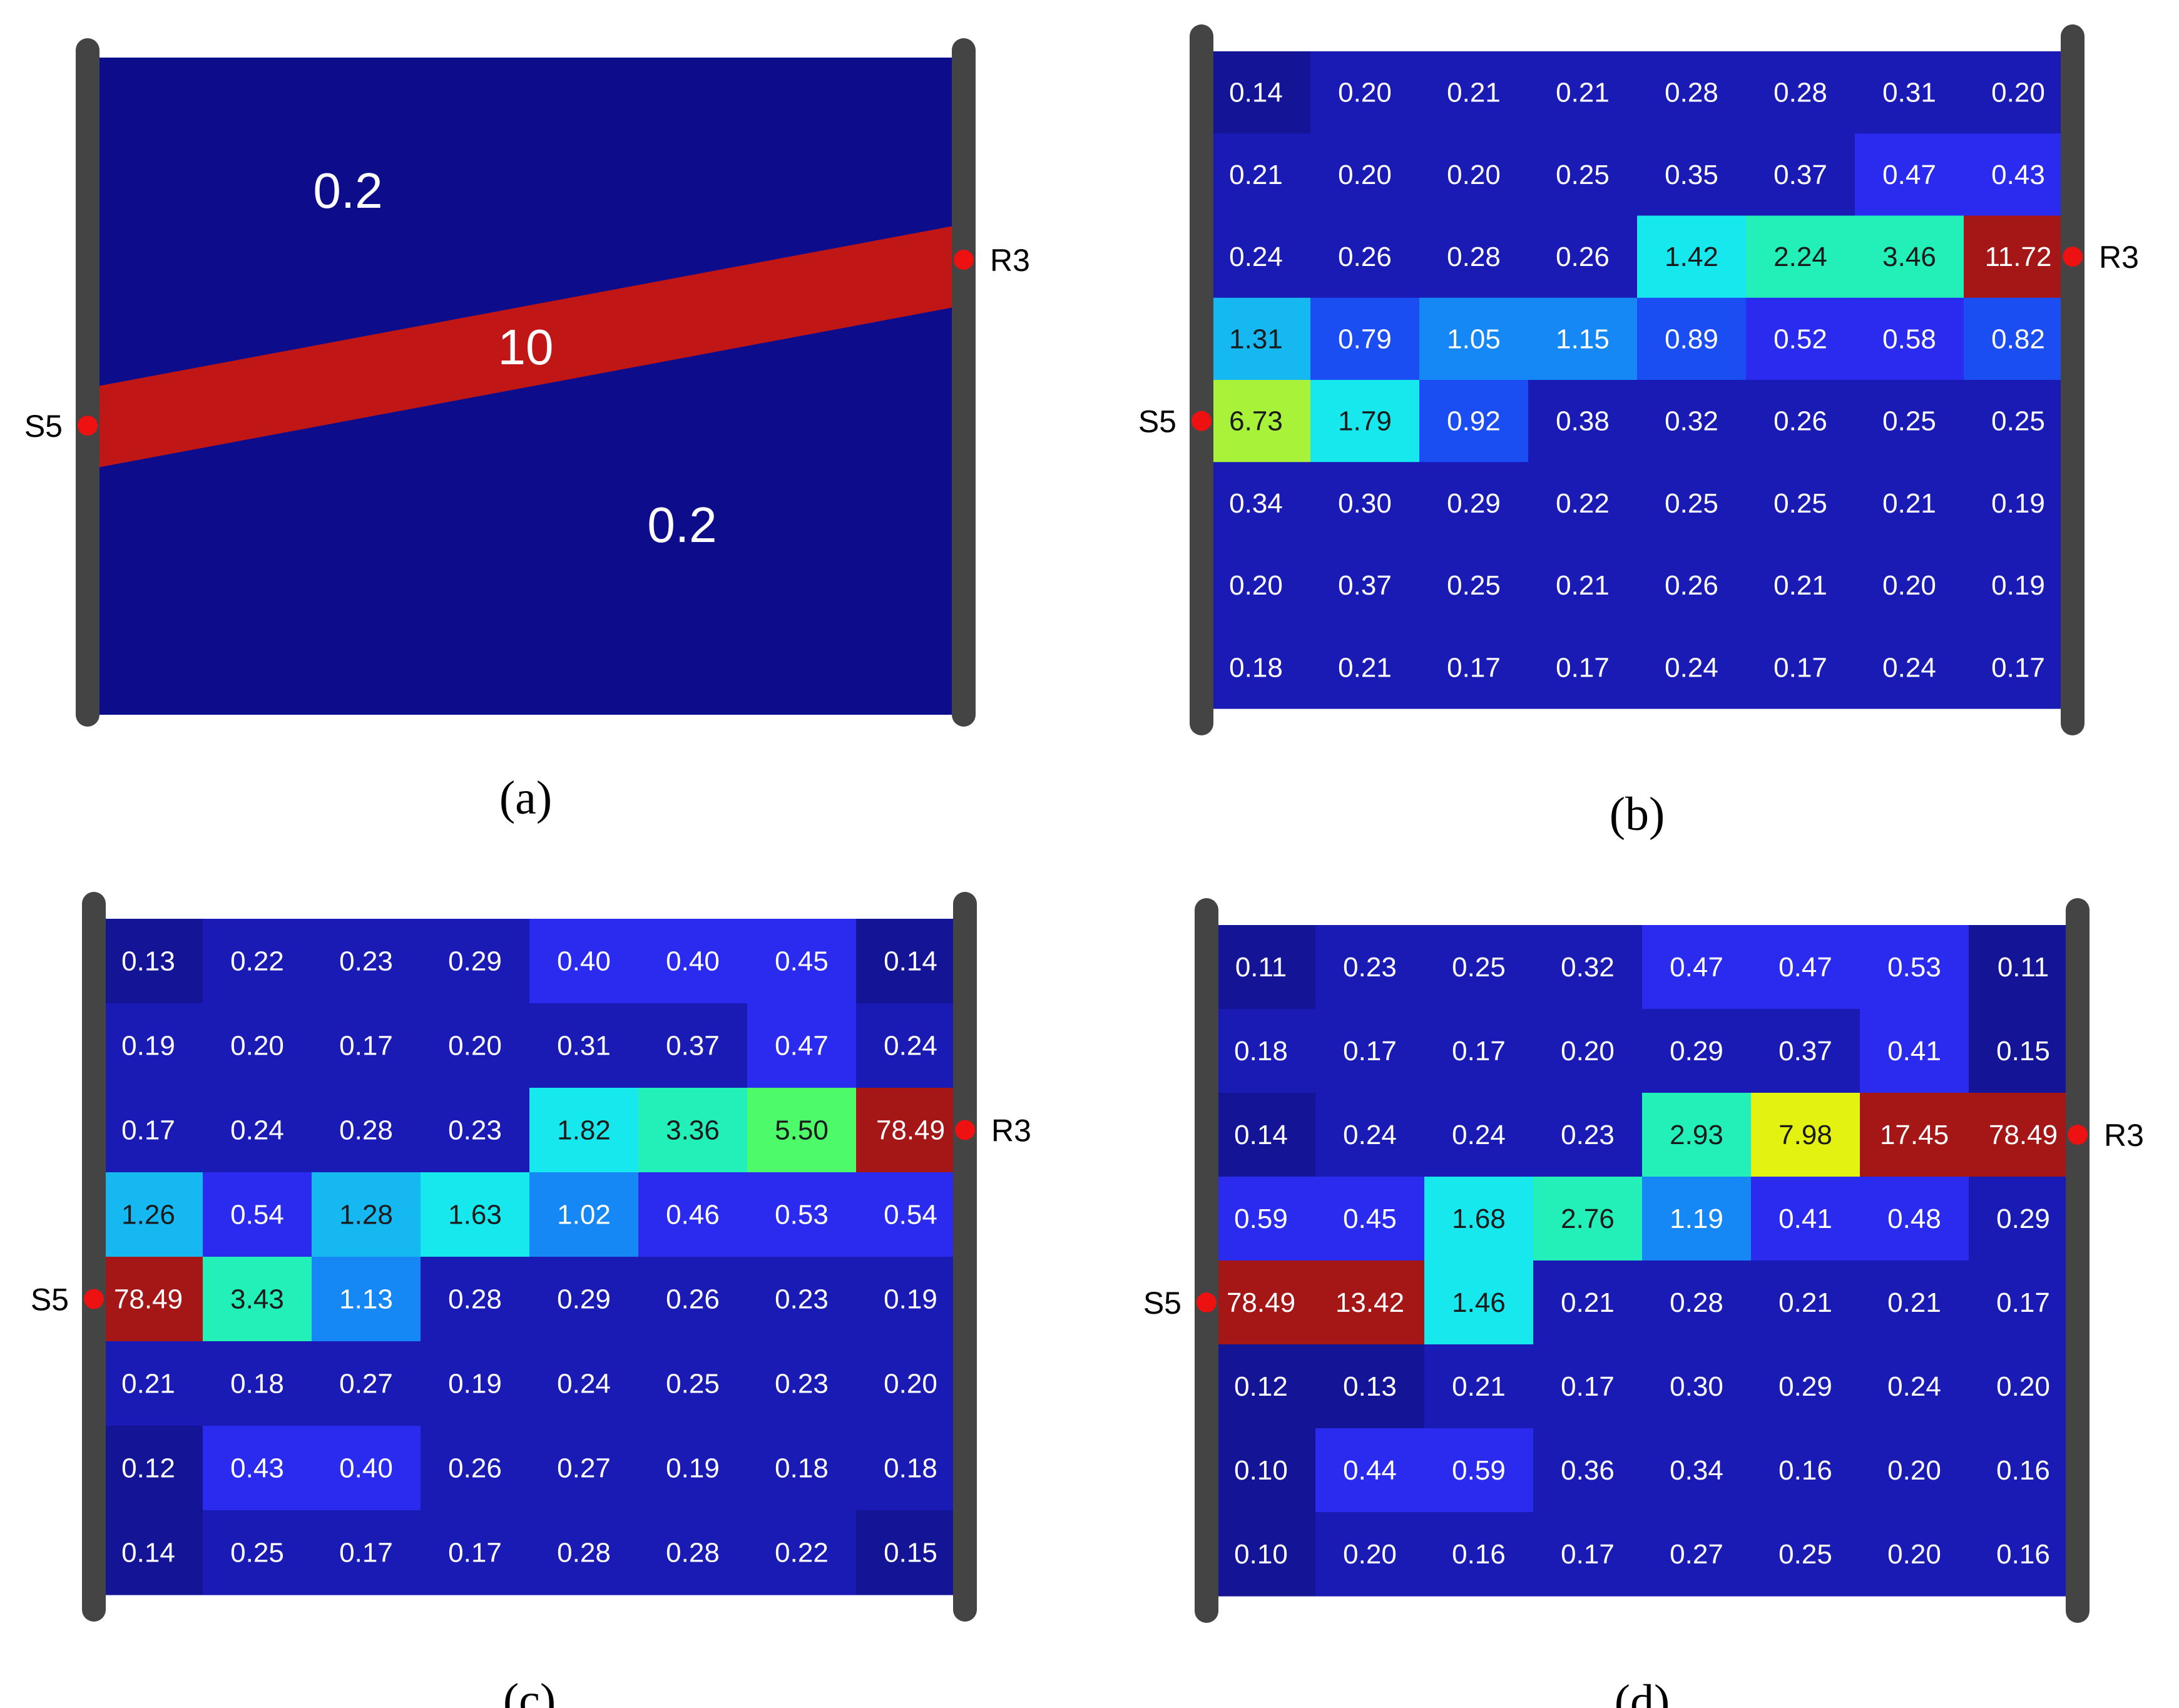  Describe the element at coordinates (2023, 1135) in the screenshot. I see `cell-value: 78.49` at that location.